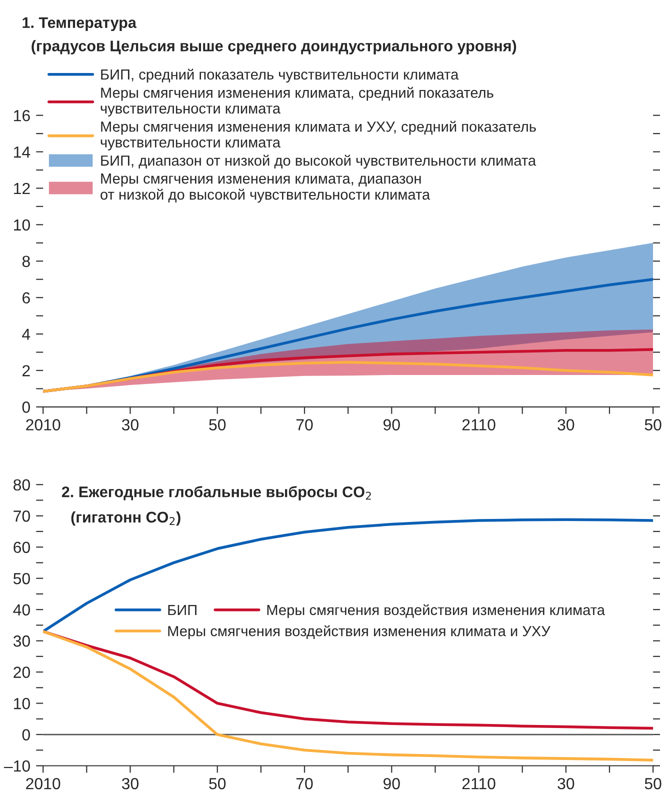 The height and width of the screenshot is (801, 663). Describe the element at coordinates (265, 188) in the screenshot. I see `annotation: Меры смягчения изменения климата, диапазон от низкой до высокой чувствительности климата` at that location.